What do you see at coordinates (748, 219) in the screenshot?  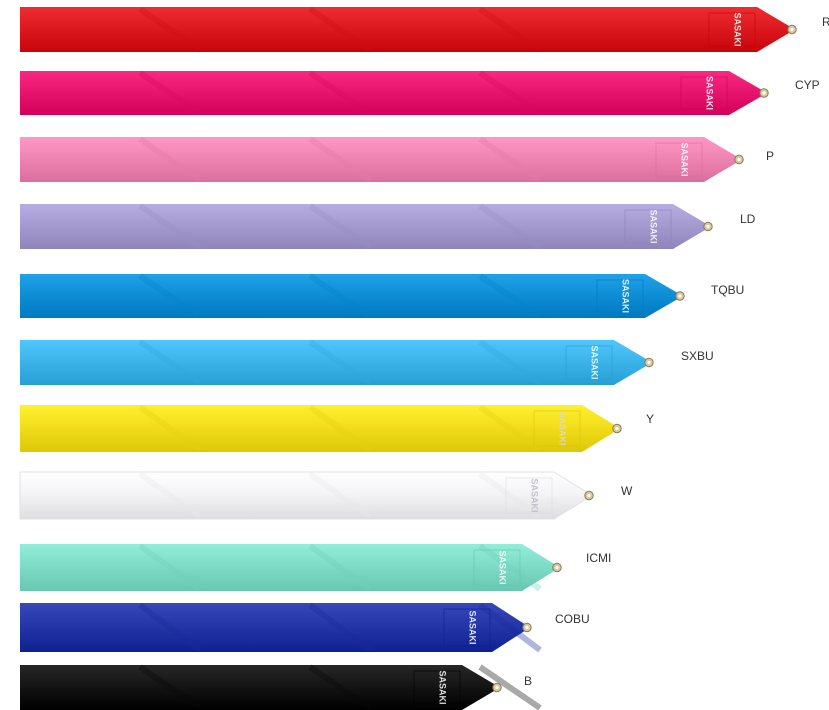 I see `ribbon-code-label: LD` at bounding box center [748, 219].